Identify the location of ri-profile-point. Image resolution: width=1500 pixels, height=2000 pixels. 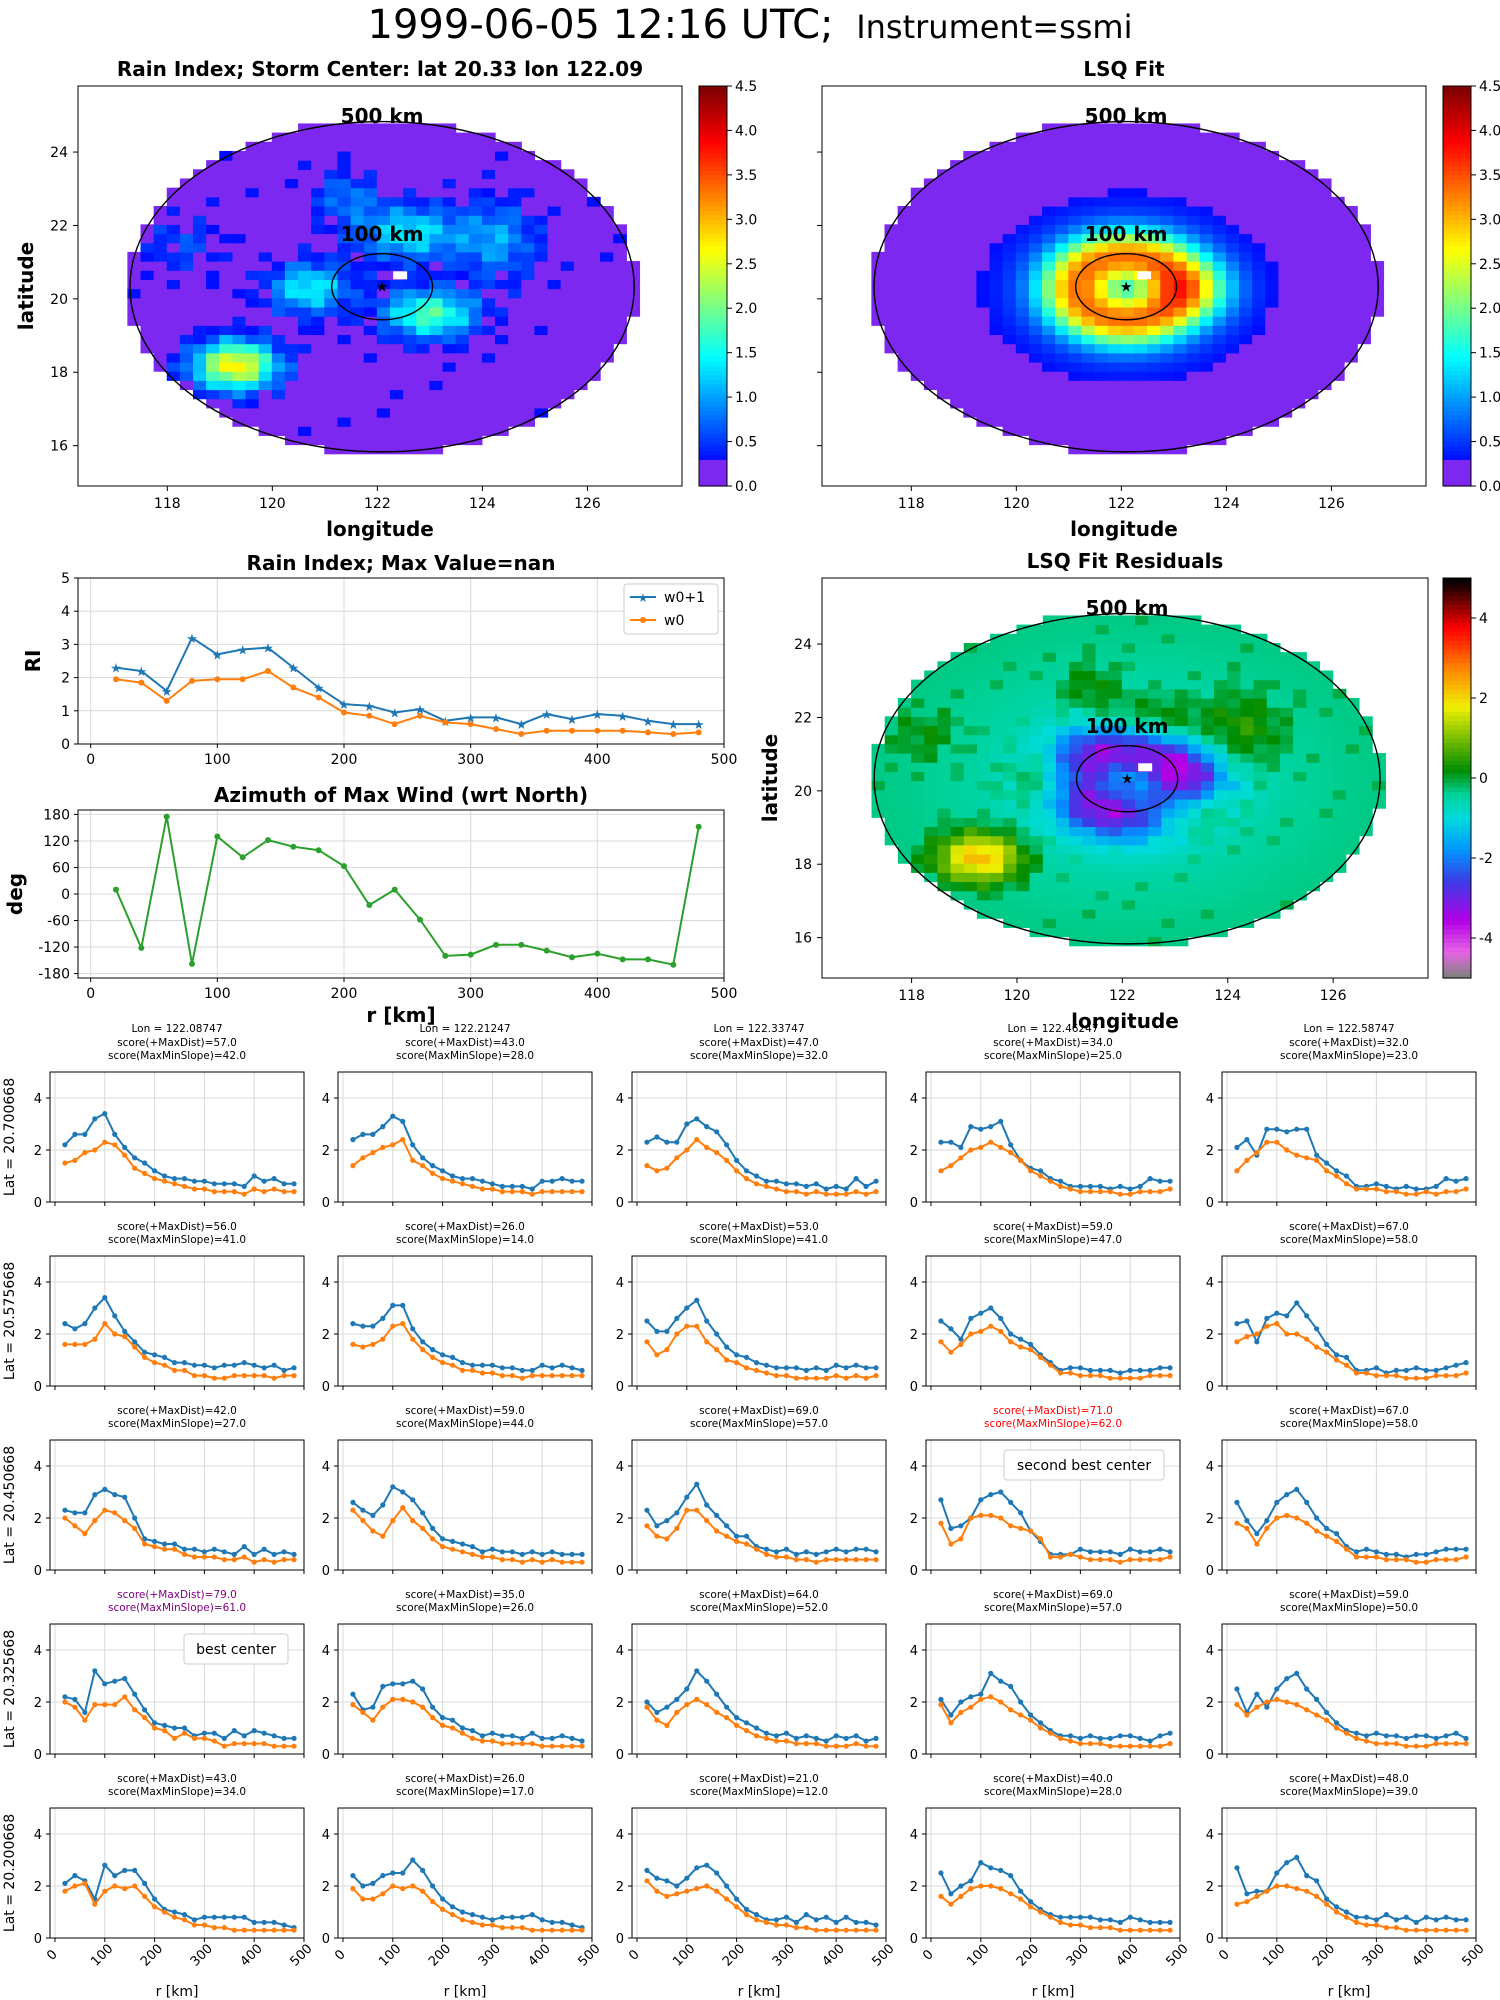
(521, 734).